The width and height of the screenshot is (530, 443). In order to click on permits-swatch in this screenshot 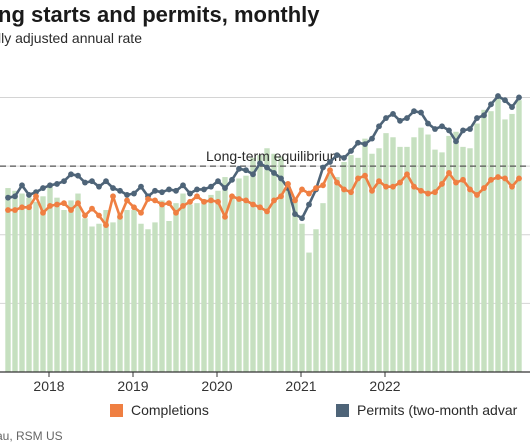, I will do `click(342, 410)`.